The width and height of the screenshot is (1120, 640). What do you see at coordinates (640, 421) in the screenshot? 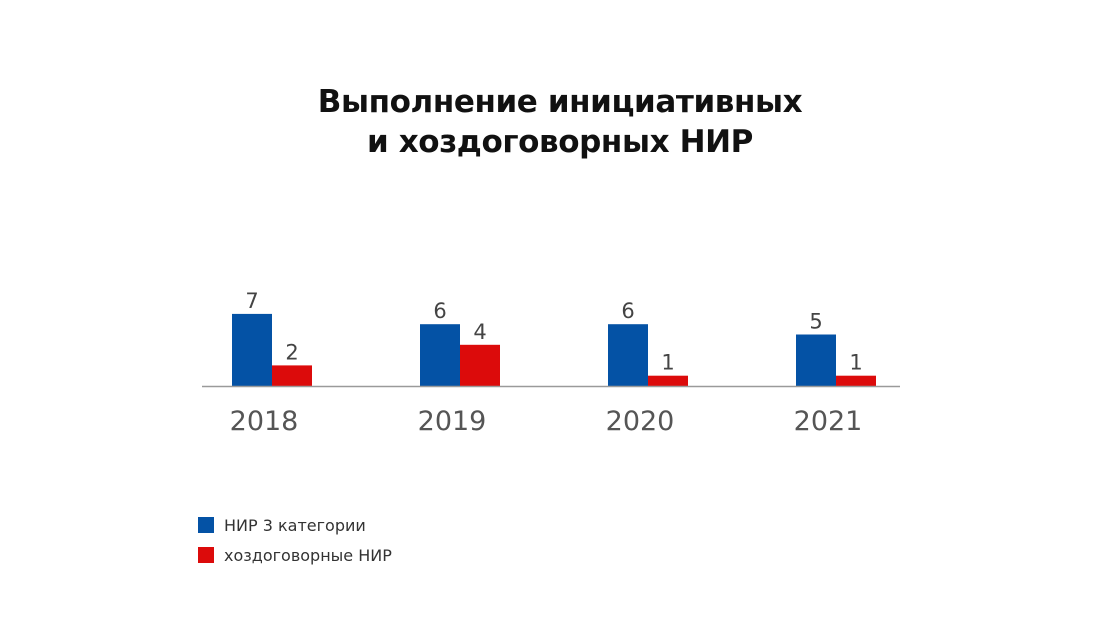
I see `category-label-2020: 2020` at bounding box center [640, 421].